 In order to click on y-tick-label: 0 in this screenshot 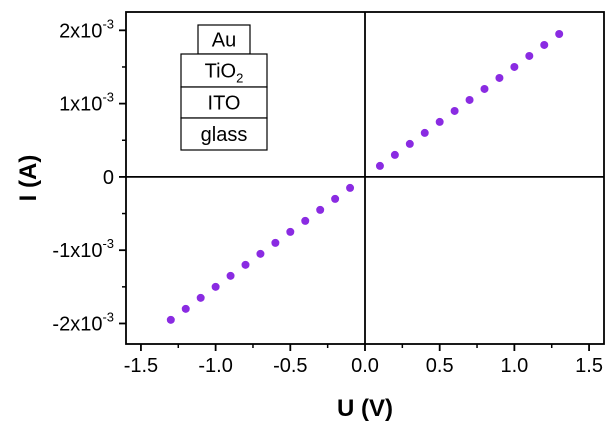, I will do `click(108, 178)`.